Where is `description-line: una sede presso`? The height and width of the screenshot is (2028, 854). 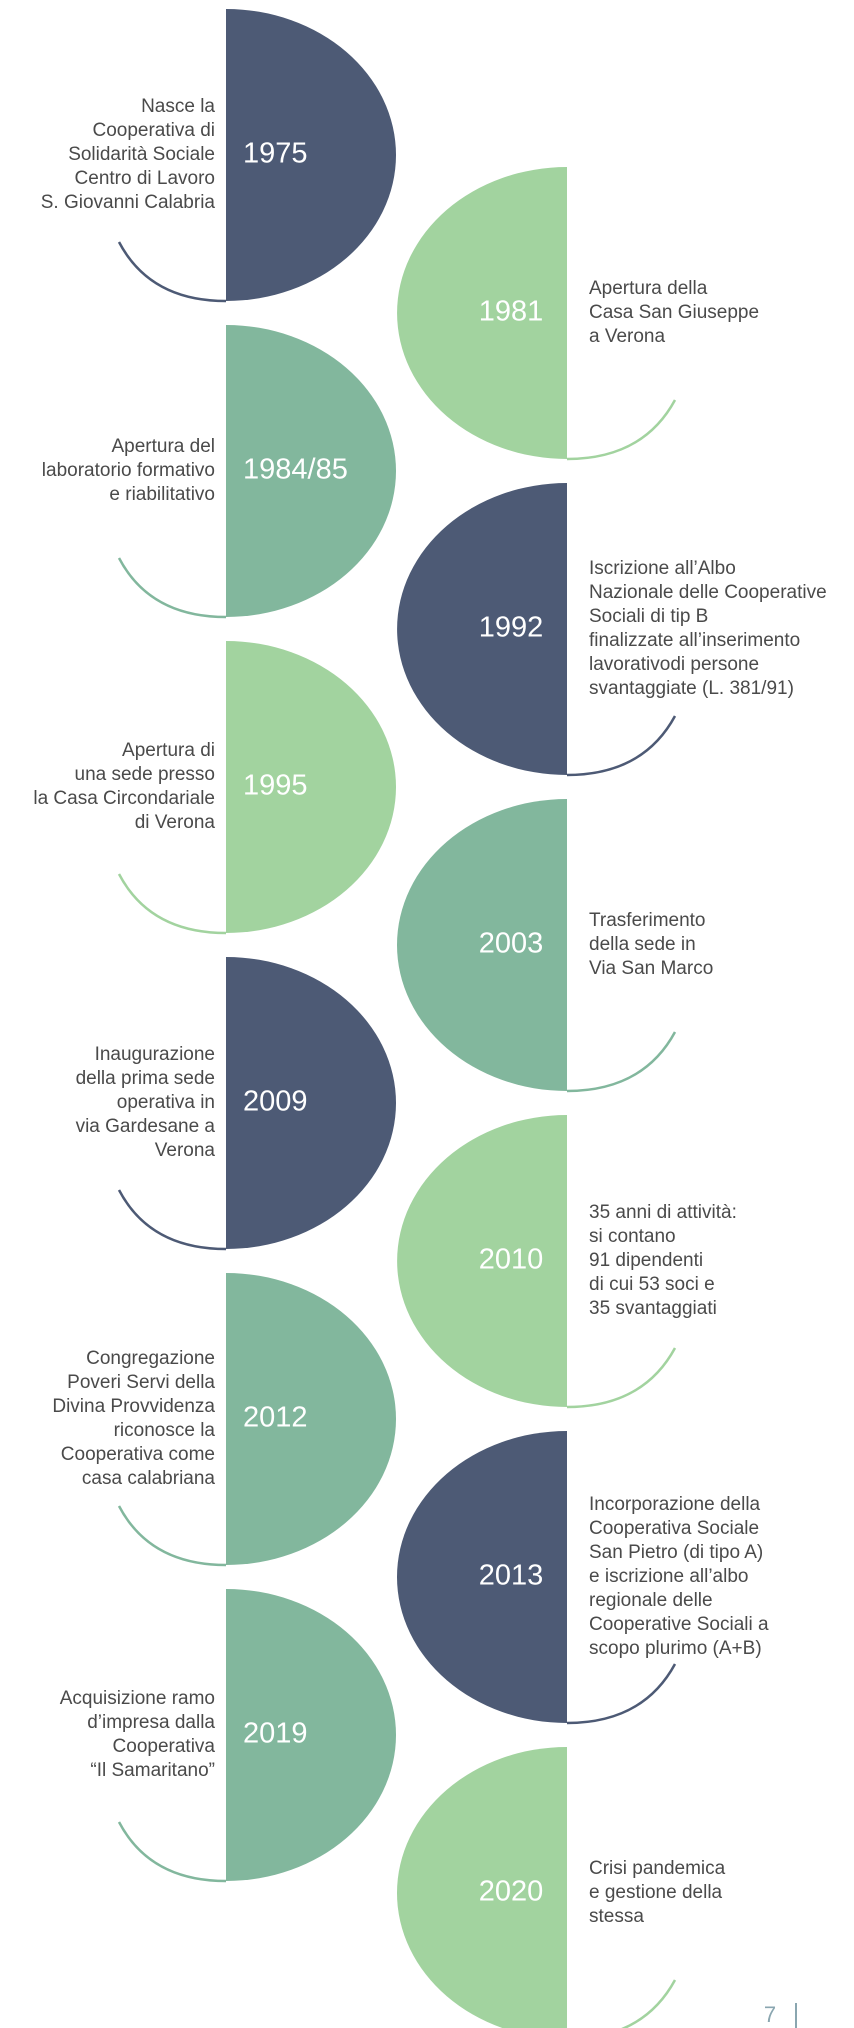 description-line: una sede presso is located at coordinates (145, 774).